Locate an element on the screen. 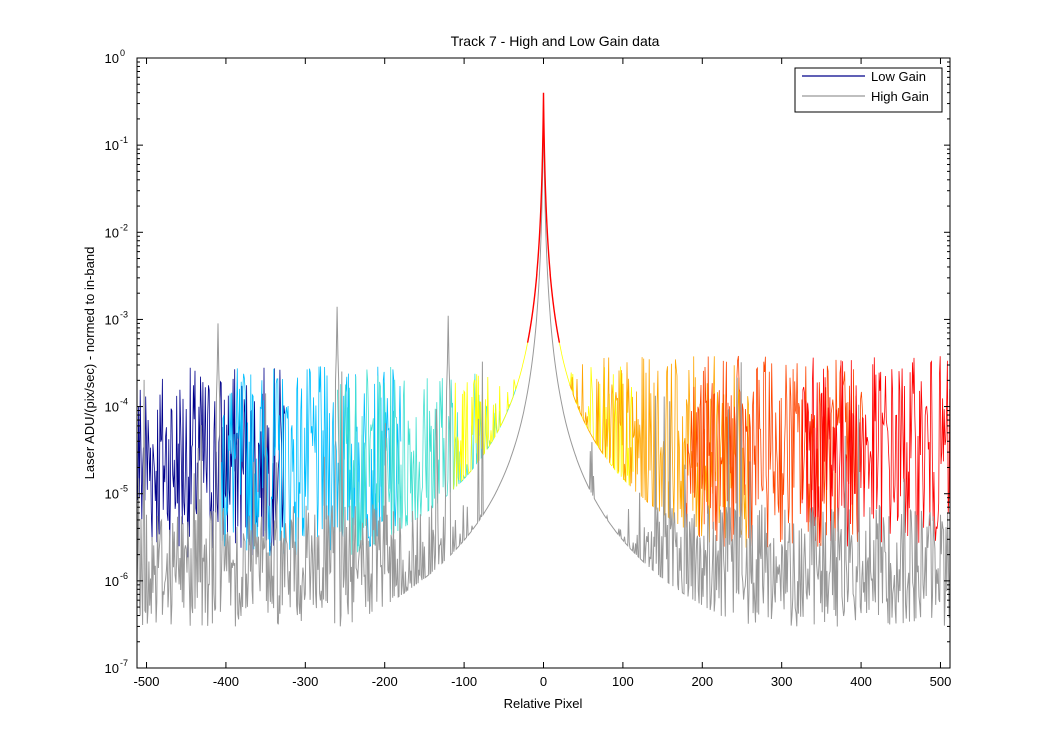 The height and width of the screenshot is (750, 1050). legend-box is located at coordinates (868, 90).